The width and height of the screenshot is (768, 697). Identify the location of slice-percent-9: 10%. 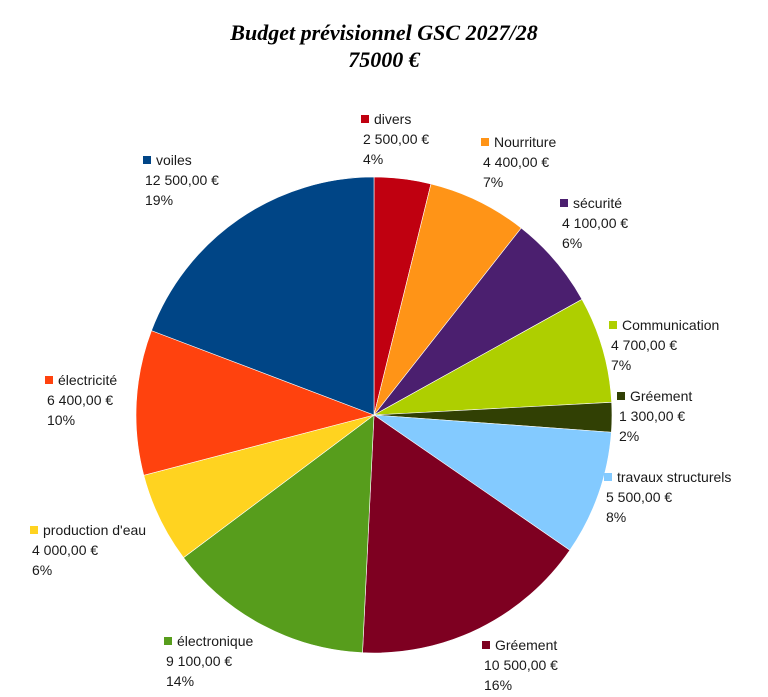
(61, 420).